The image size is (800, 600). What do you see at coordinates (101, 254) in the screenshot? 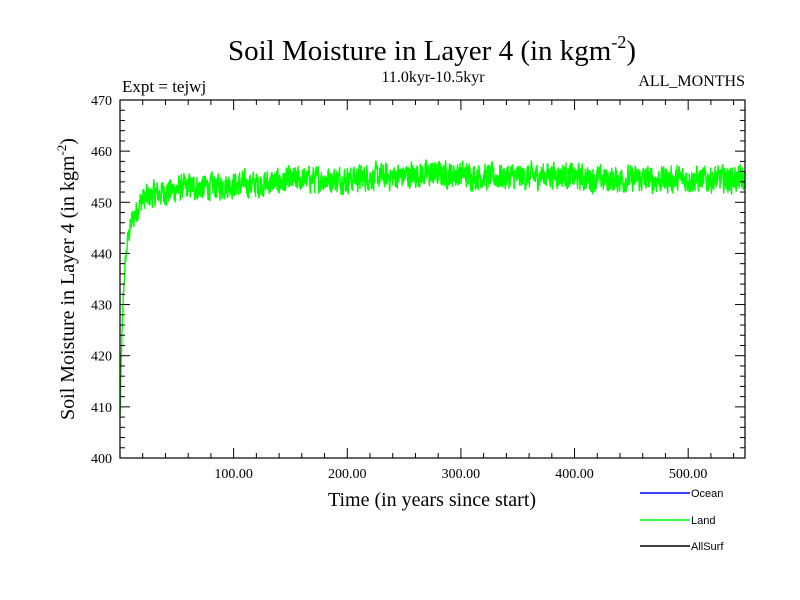
I see `y-tick-label: 440` at bounding box center [101, 254].